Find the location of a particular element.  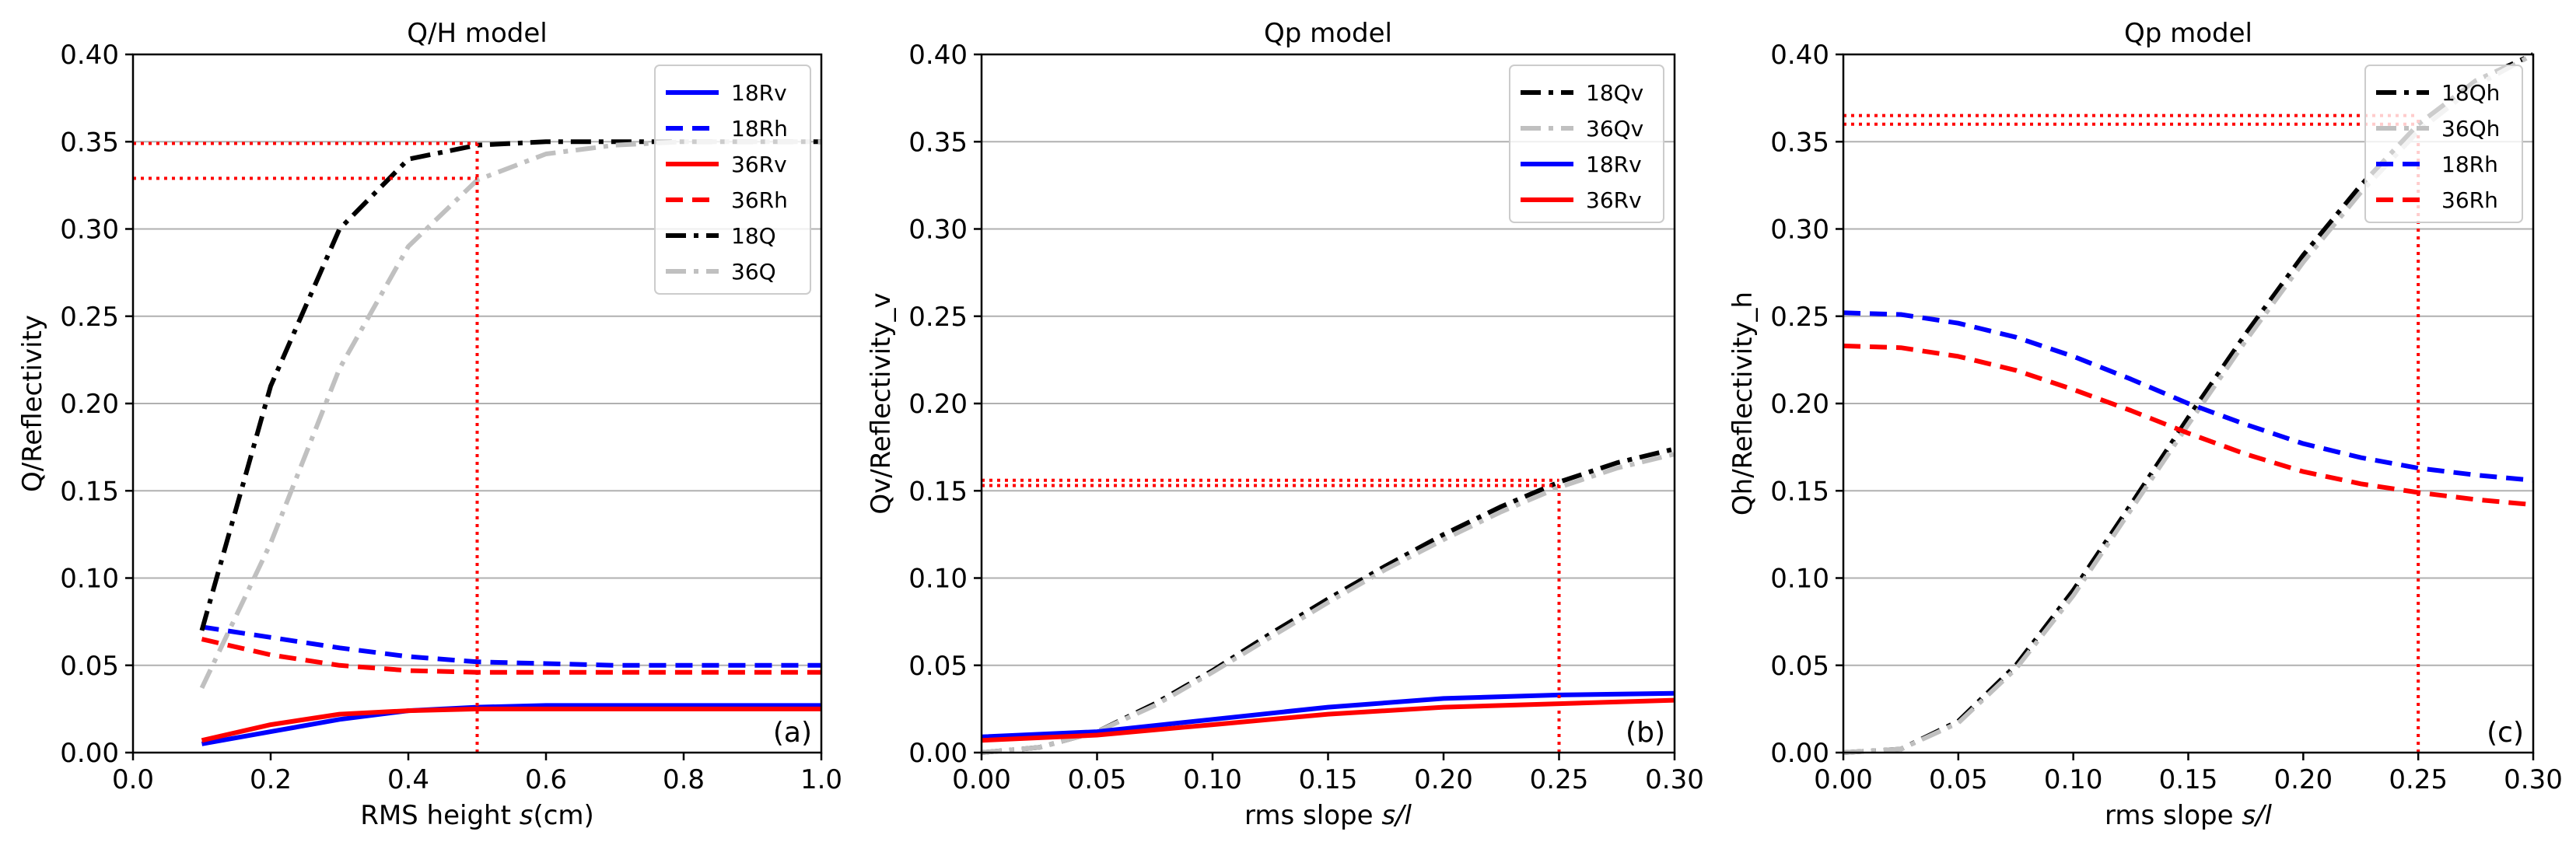

legend-label: 36Qv is located at coordinates (1614, 129).